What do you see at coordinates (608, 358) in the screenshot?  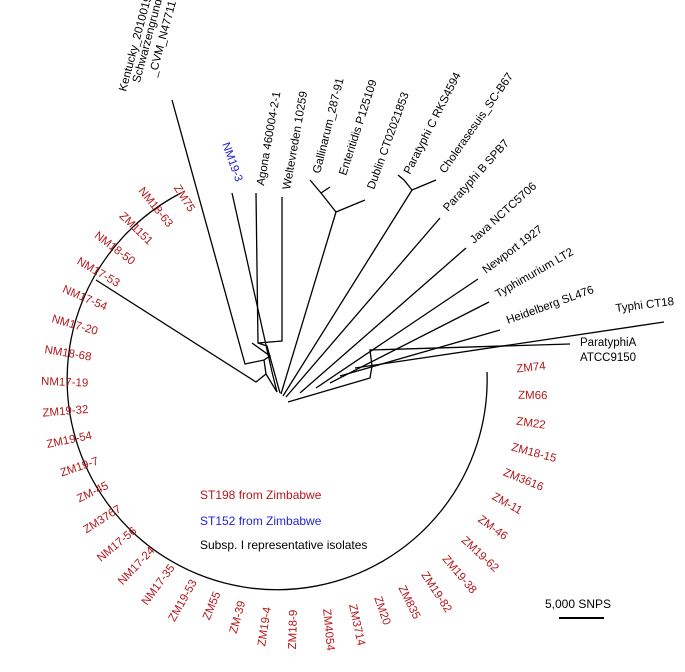 I see `tip-label-paratyphi-a-line2: ATCC9150` at bounding box center [608, 358].